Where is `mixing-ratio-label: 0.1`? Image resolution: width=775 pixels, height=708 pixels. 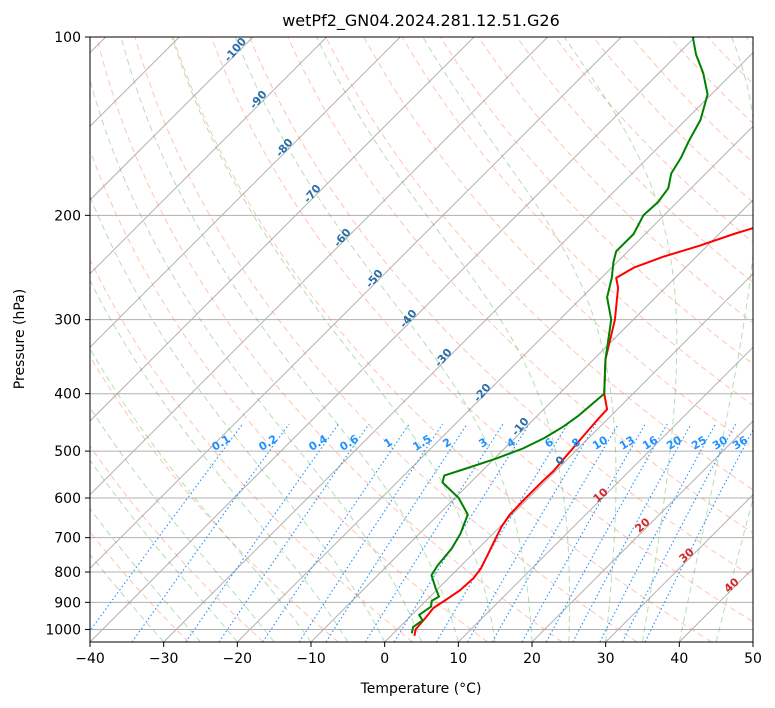 mixing-ratio-label: 0.1 is located at coordinates (220, 442).